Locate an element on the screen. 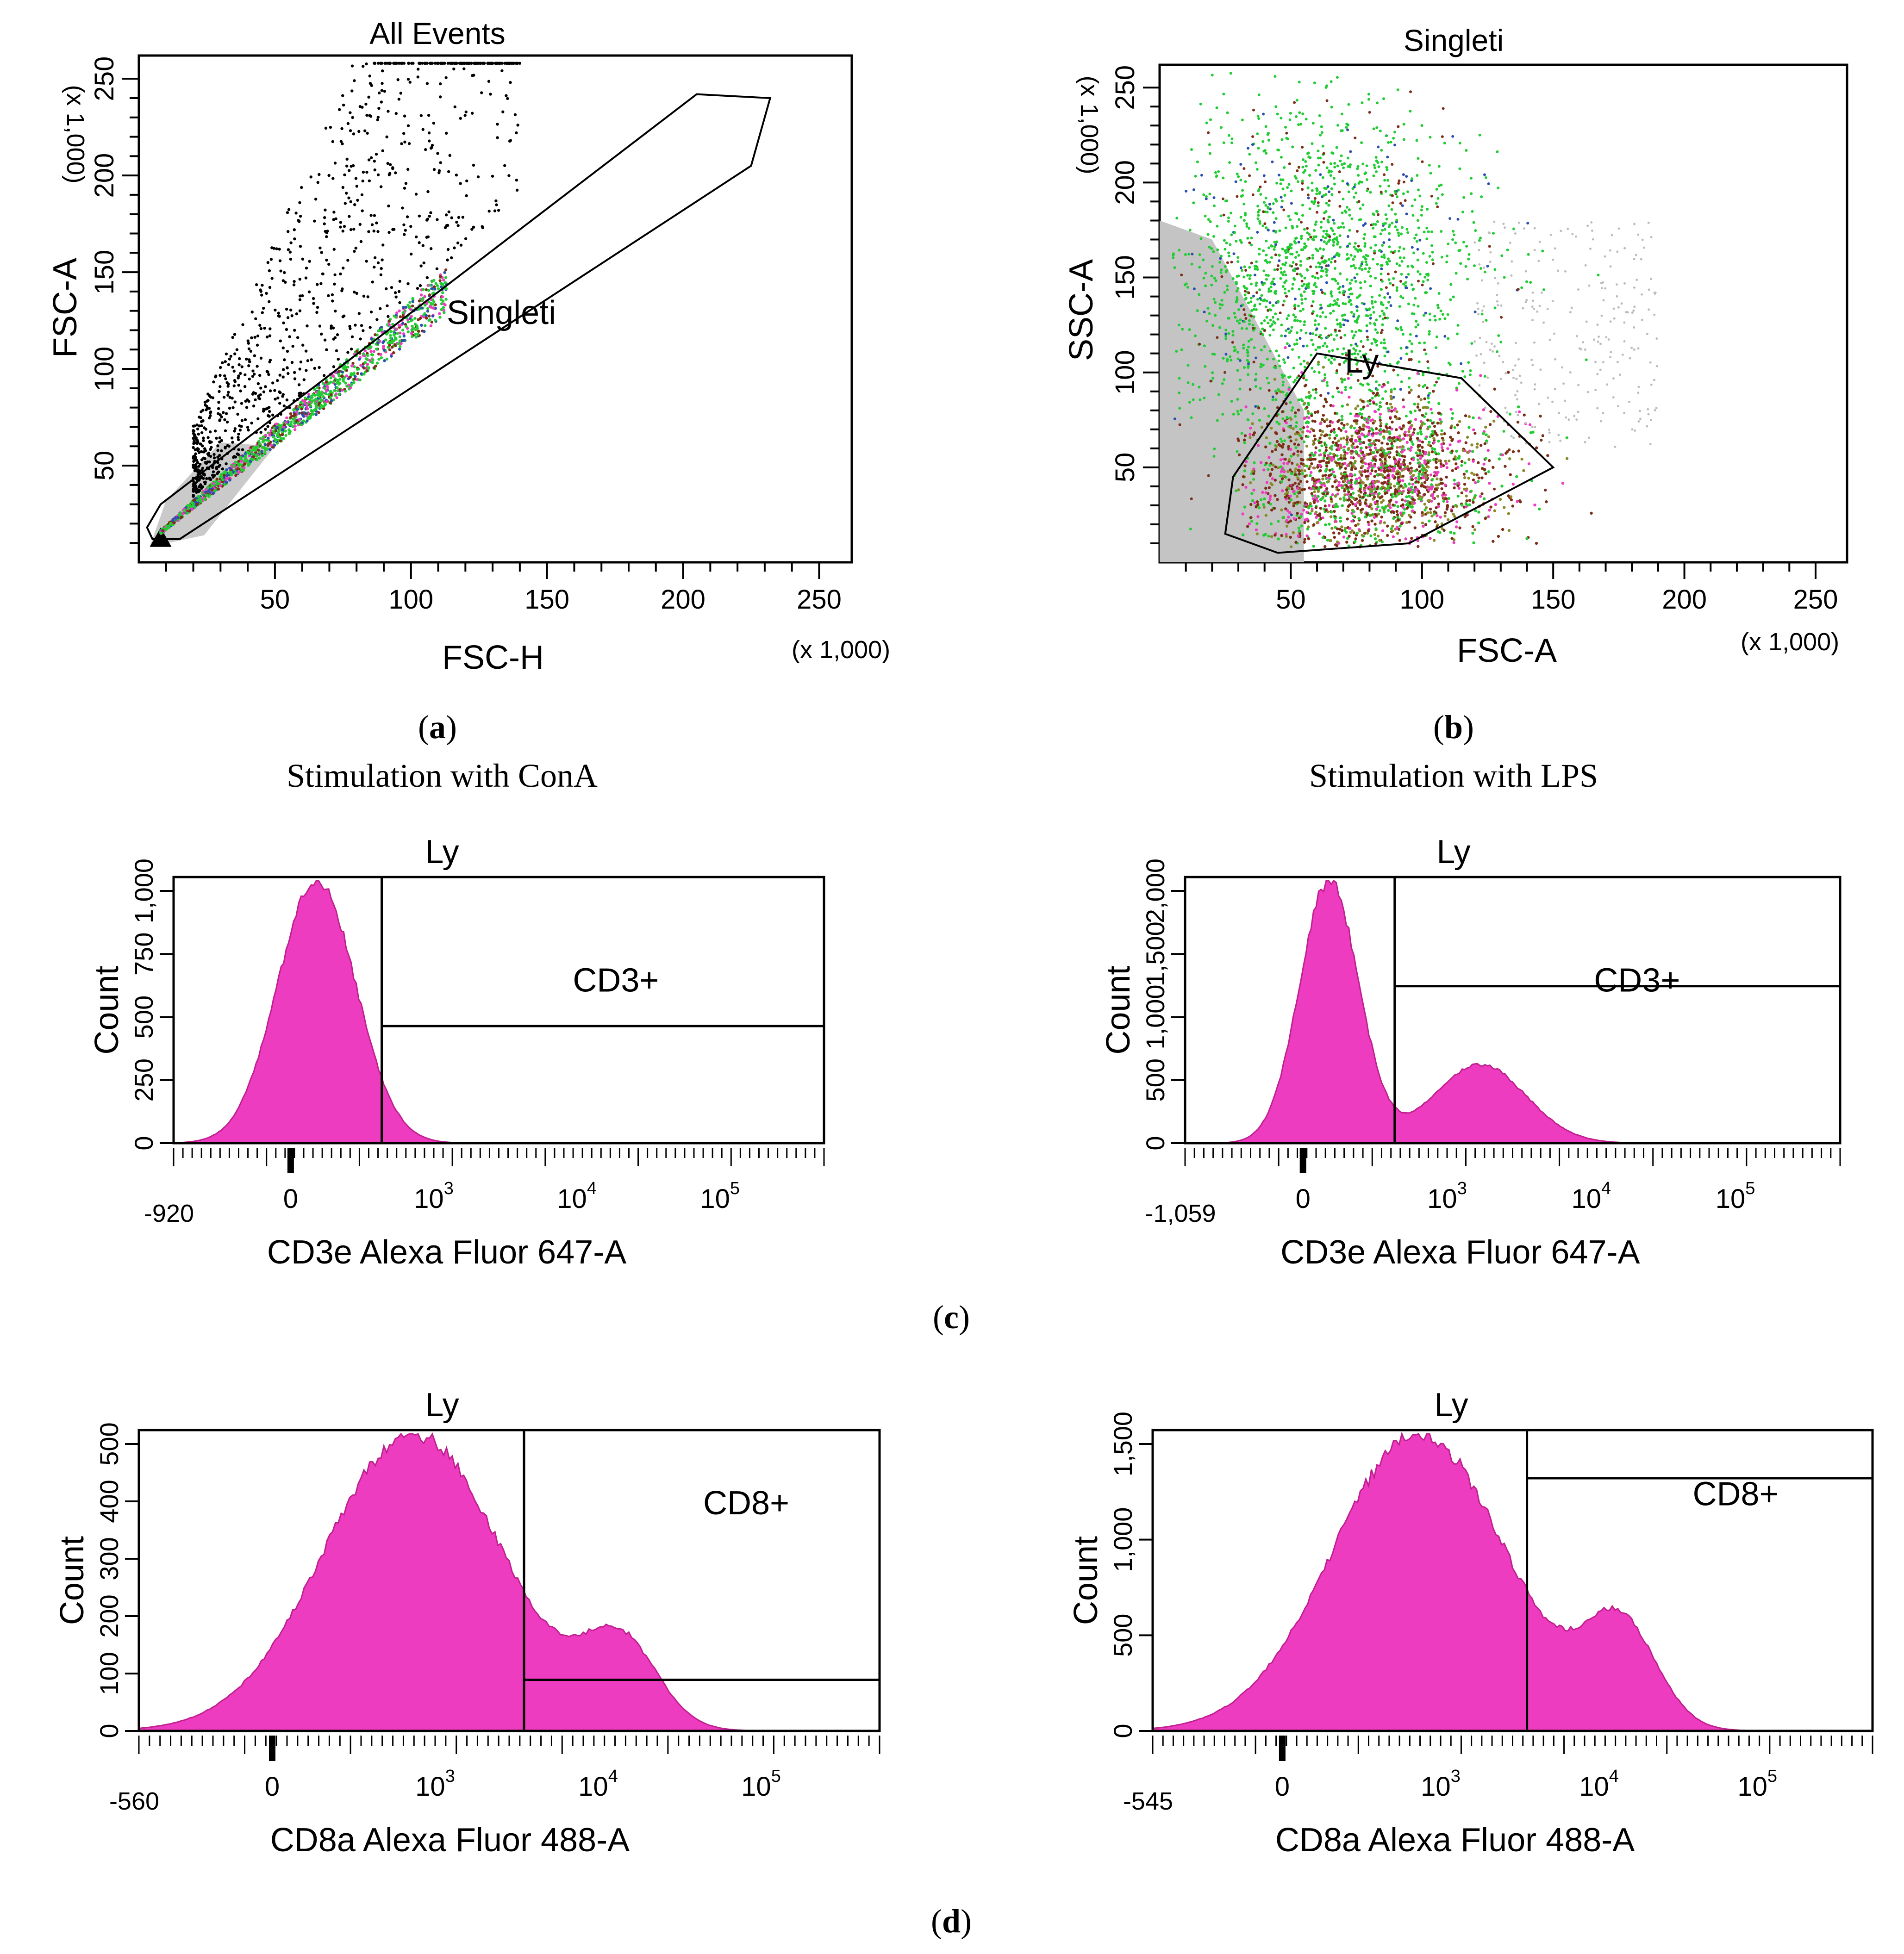 The height and width of the screenshot is (1954, 1904). panel-a-y-scale: (x 1,000) is located at coordinates (76, 134).